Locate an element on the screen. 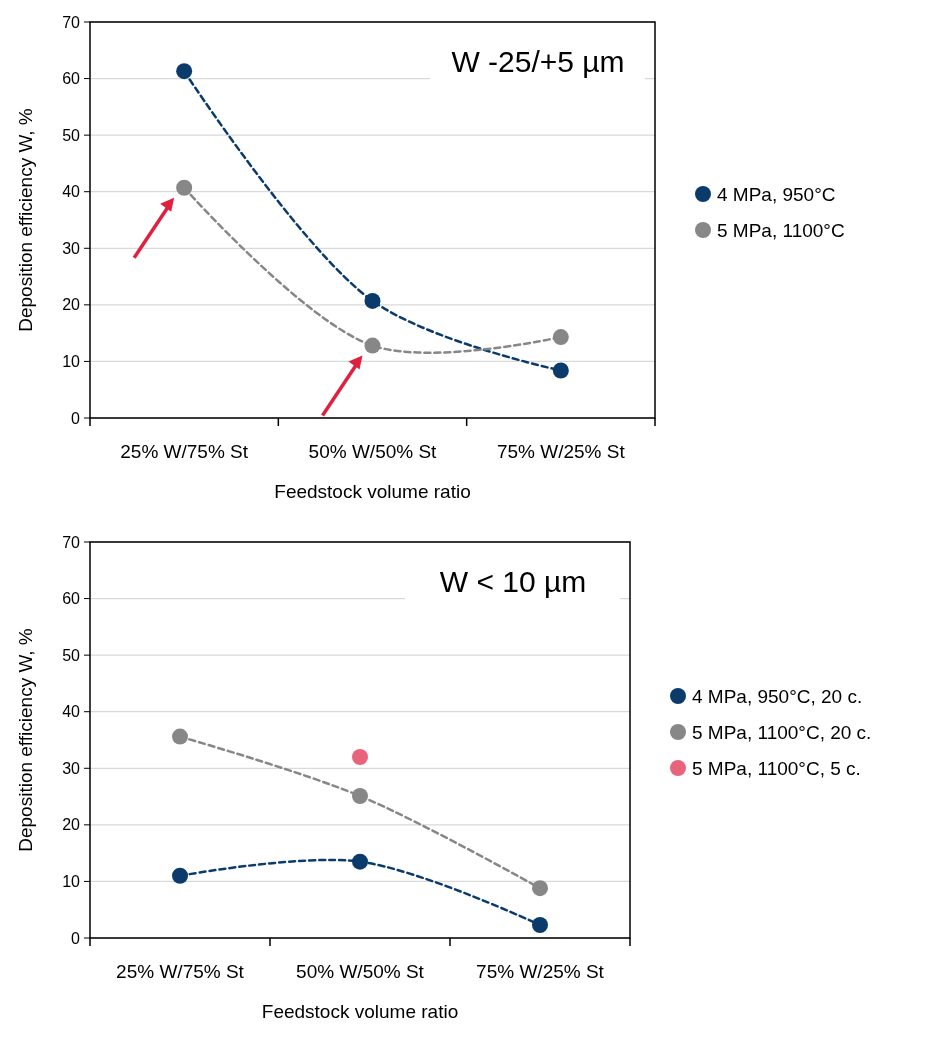  legend-label: 5 MPa, 1100°C is located at coordinates (781, 230).